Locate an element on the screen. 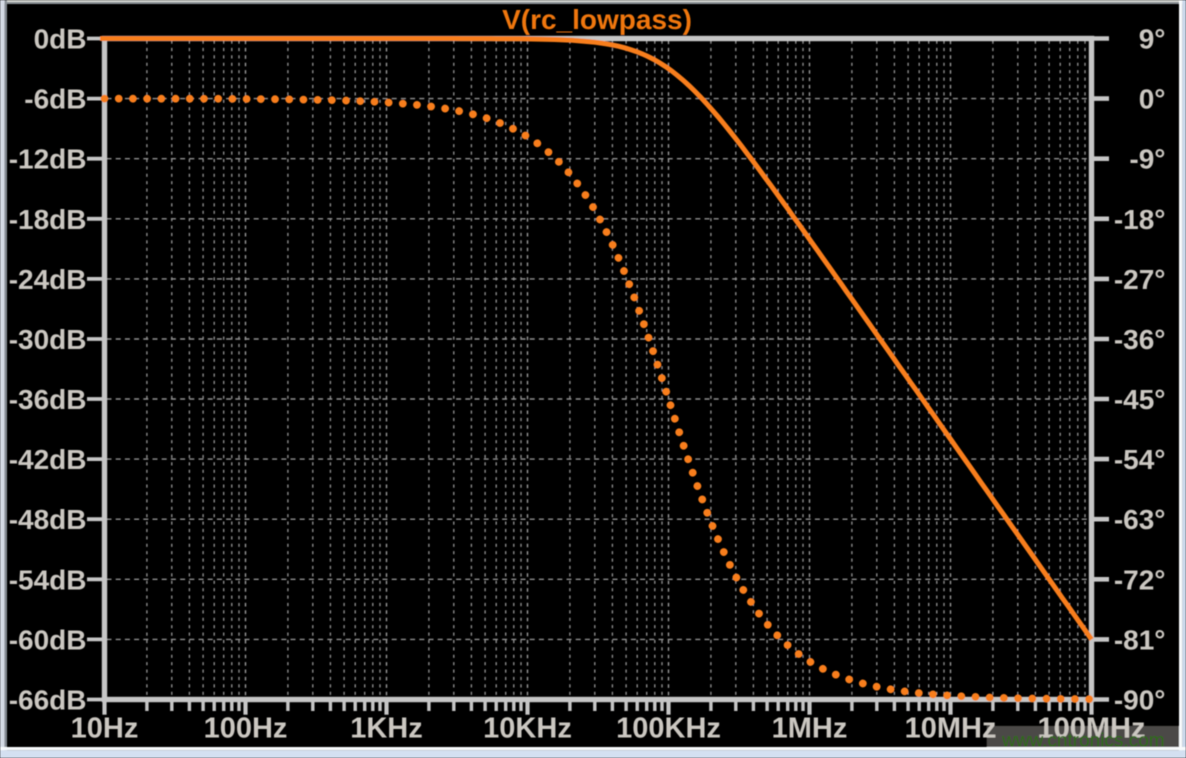  svg-text: -54° is located at coordinates (1140, 459).